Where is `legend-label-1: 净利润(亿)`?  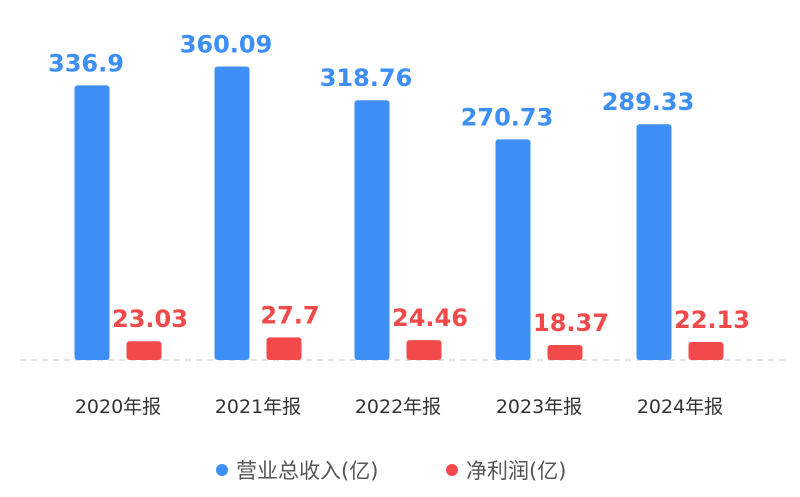
legend-label-1: 净利润(亿) is located at coordinates (516, 471).